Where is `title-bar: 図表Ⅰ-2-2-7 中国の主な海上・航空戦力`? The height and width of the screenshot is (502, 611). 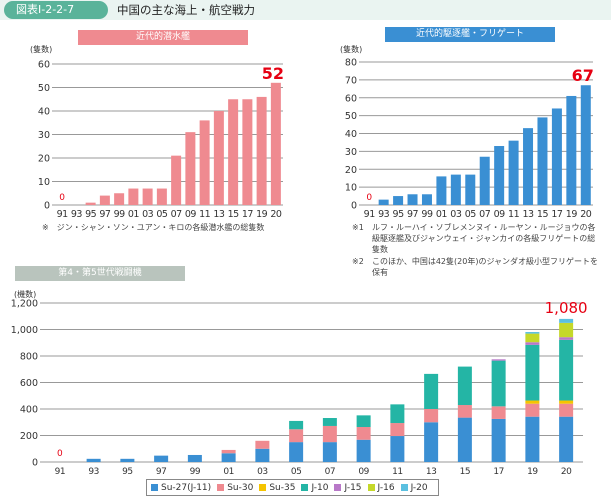
title-bar: 図表Ⅰ-2-2-7 中国の主な海上・航空戦力 is located at coordinates (305, 10).